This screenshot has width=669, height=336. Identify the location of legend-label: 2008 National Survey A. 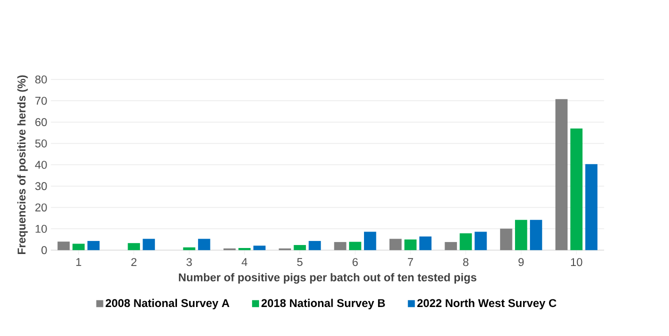
(168, 304).